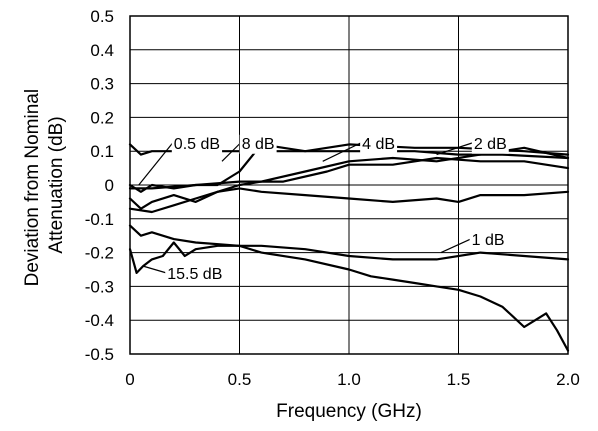 This screenshot has height=431, width=598. What do you see at coordinates (102, 50) in the screenshot?
I see `y-tick-label: 0.4` at bounding box center [102, 50].